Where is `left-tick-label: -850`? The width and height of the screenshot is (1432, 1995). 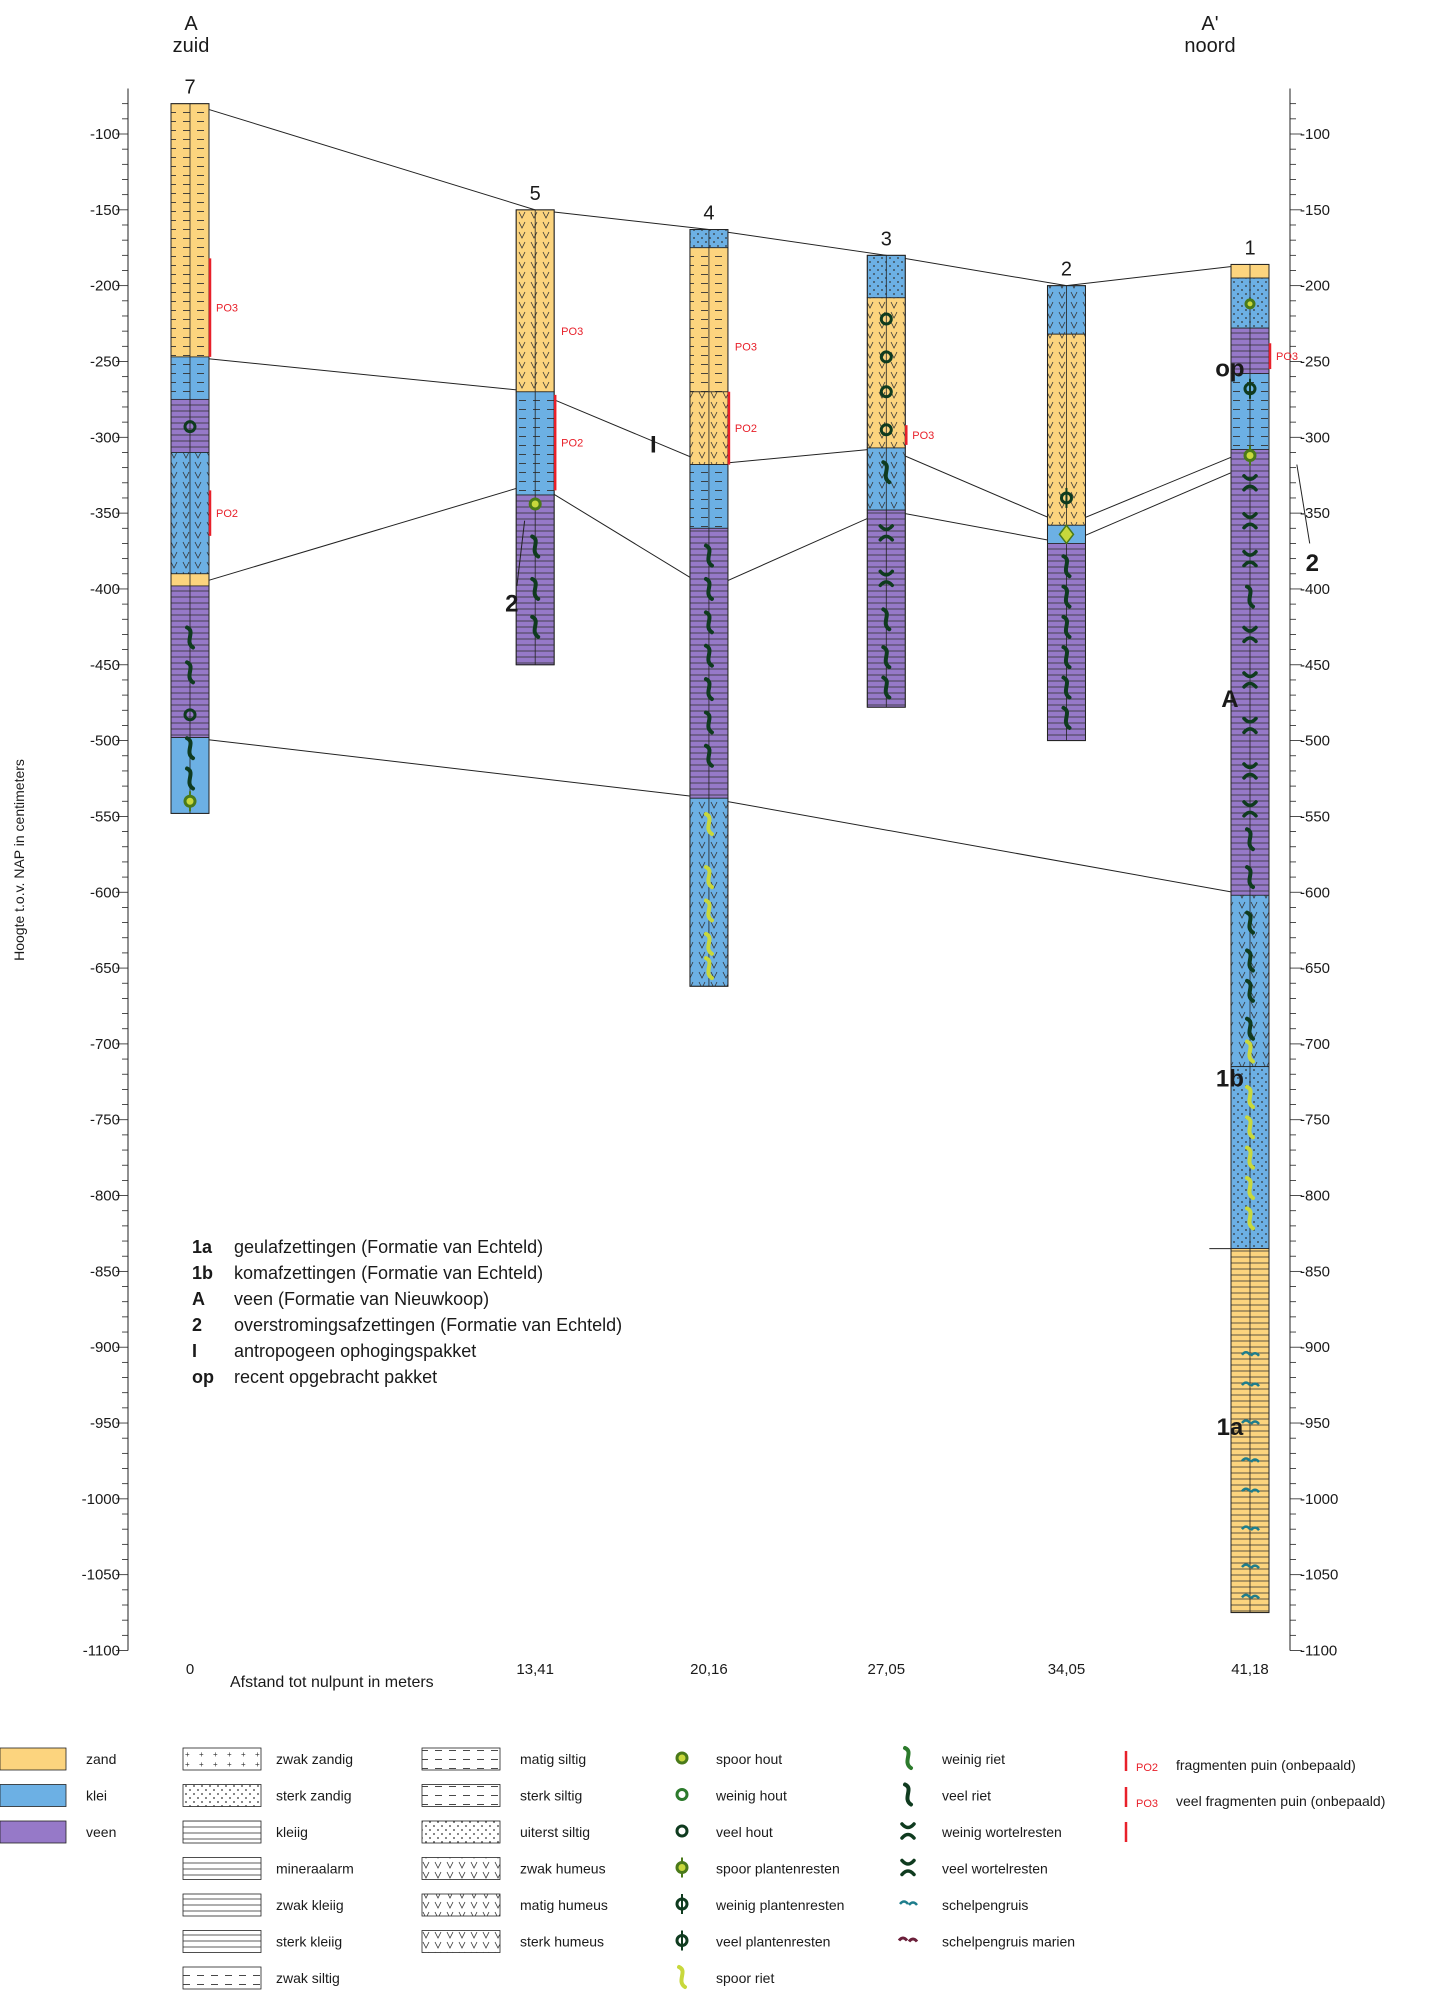
left-tick-label: -850 is located at coordinates (105, 1271).